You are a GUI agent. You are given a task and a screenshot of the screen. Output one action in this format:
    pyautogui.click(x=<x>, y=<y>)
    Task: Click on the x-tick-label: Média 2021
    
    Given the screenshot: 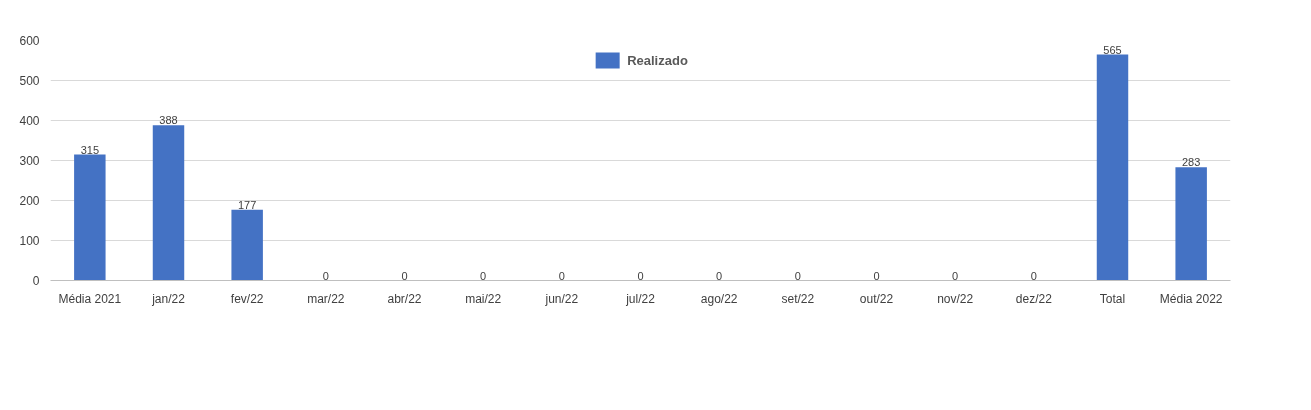 What is the action you would take?
    pyautogui.click(x=90, y=298)
    